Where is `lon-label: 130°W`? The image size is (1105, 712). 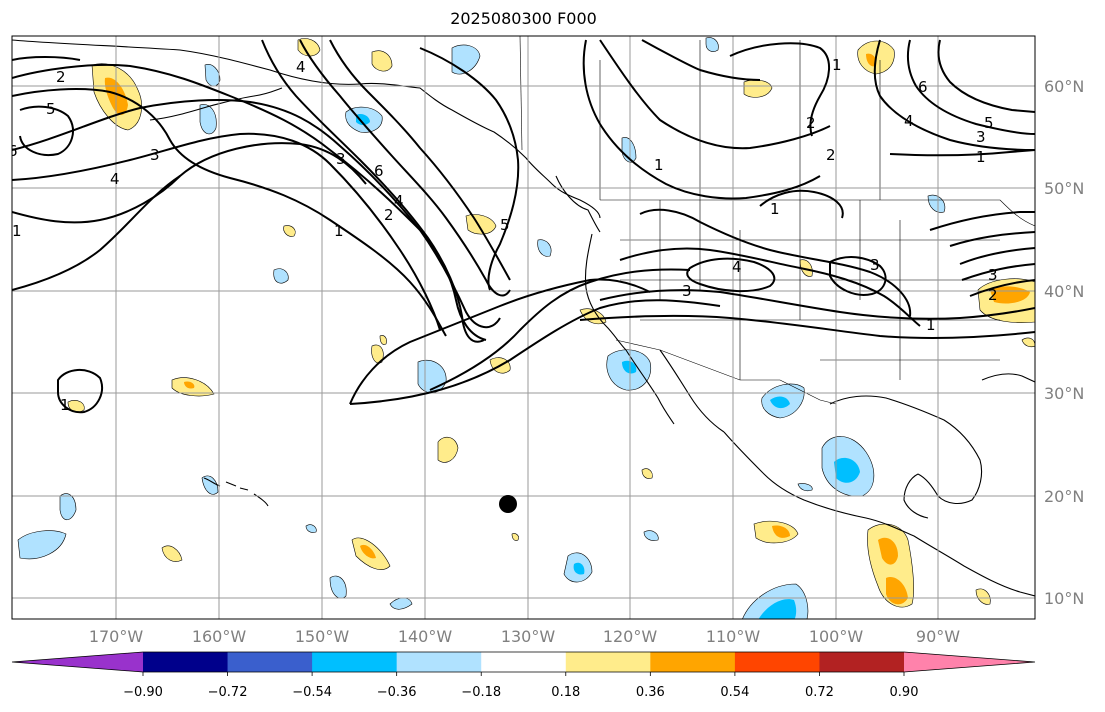
lon-label: 130°W is located at coordinates (528, 636).